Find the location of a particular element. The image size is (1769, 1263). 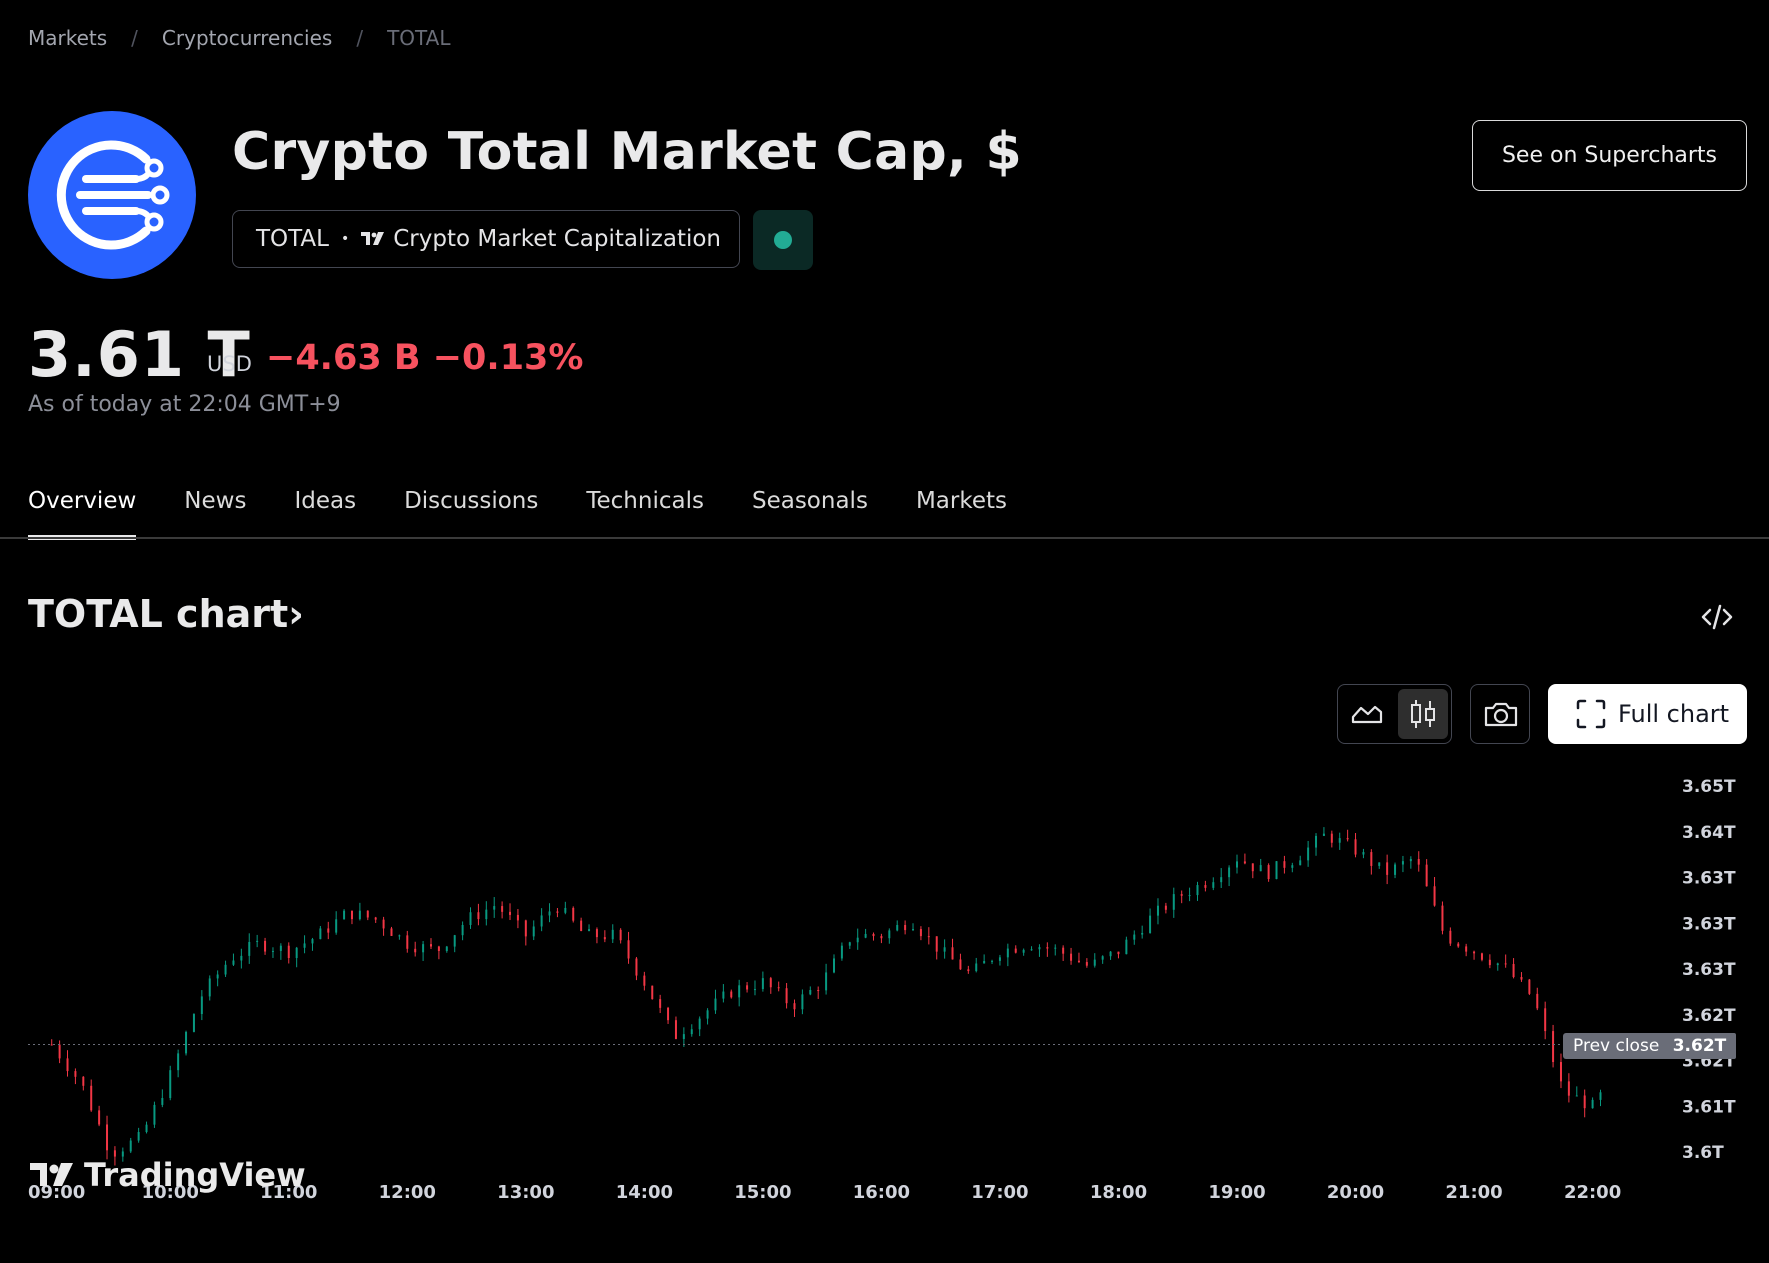

x-tick-label: 09:00 is located at coordinates (56, 1192).